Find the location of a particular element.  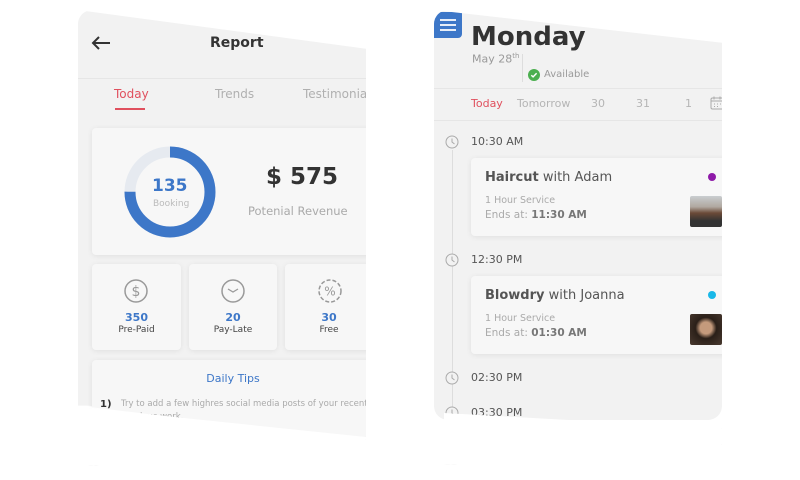

date-tab-30: 30 is located at coordinates (598, 103).